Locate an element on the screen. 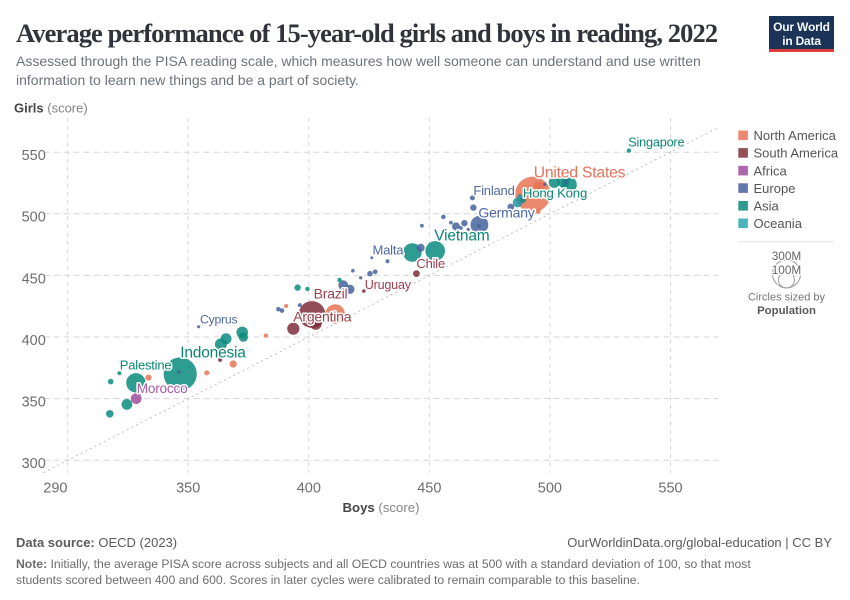 Image resolution: width=850 pixels, height=600 pixels. svg-text: 300 is located at coordinates (34, 464).